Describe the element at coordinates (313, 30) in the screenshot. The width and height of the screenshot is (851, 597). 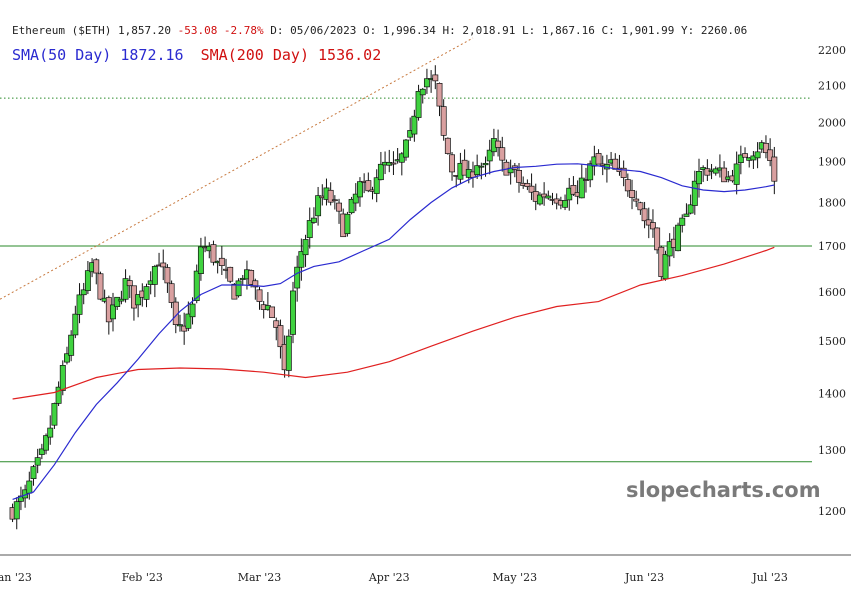
I see `date-label: D: 05/06/2023` at that location.